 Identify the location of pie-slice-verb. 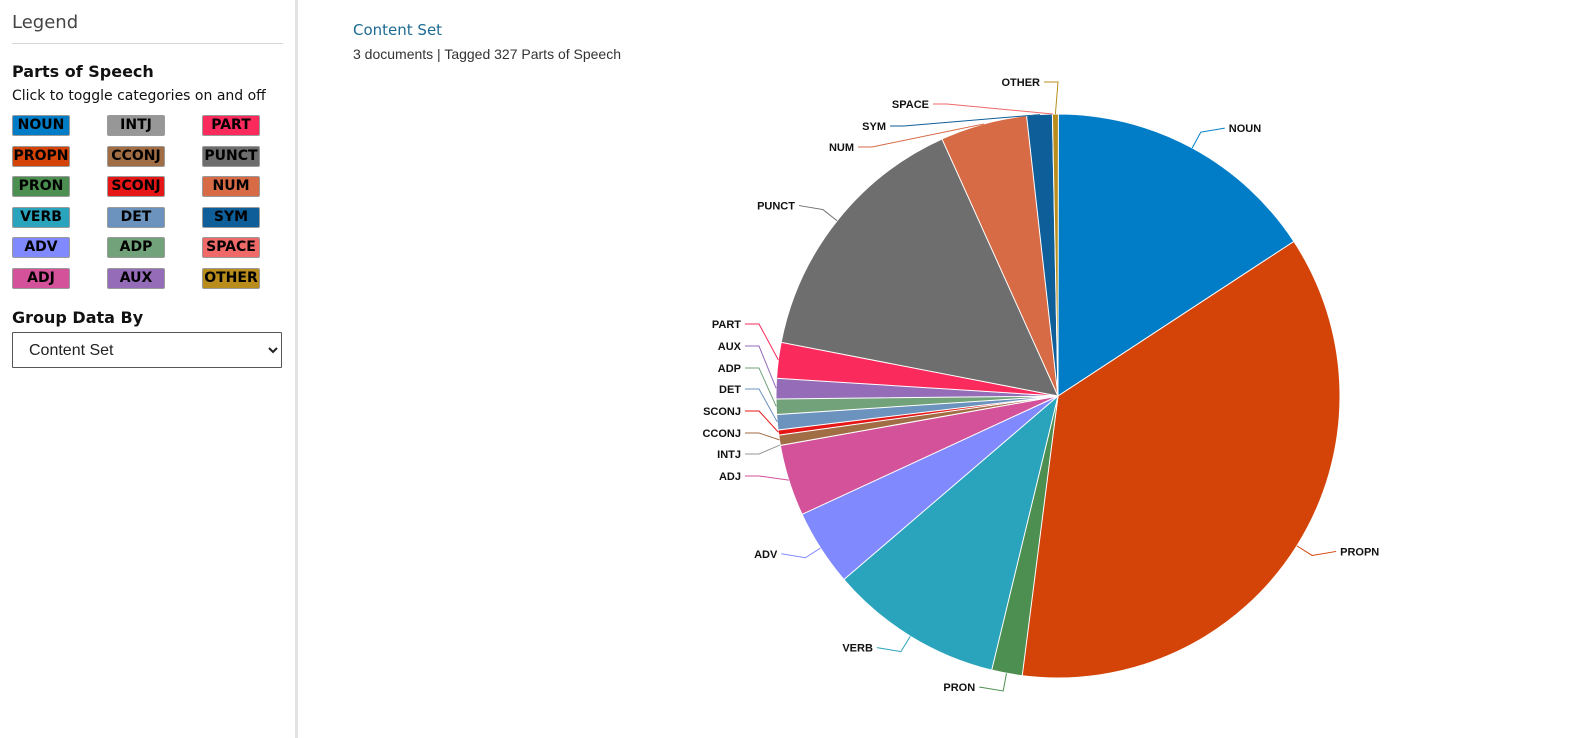
(950, 532).